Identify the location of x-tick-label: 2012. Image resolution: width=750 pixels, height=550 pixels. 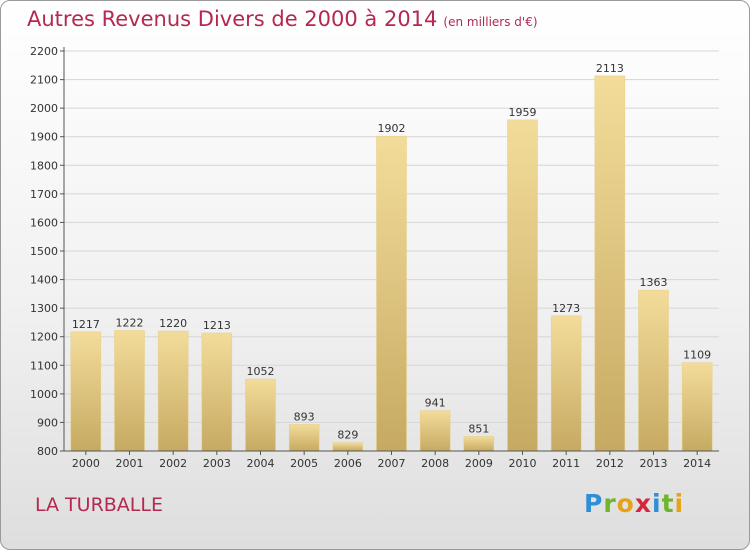
(610, 463).